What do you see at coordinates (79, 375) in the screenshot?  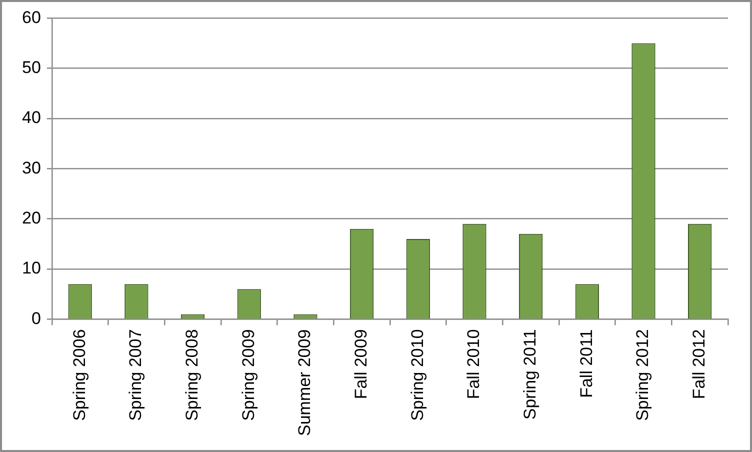 I see `x-tick-label: Spring 2006` at bounding box center [79, 375].